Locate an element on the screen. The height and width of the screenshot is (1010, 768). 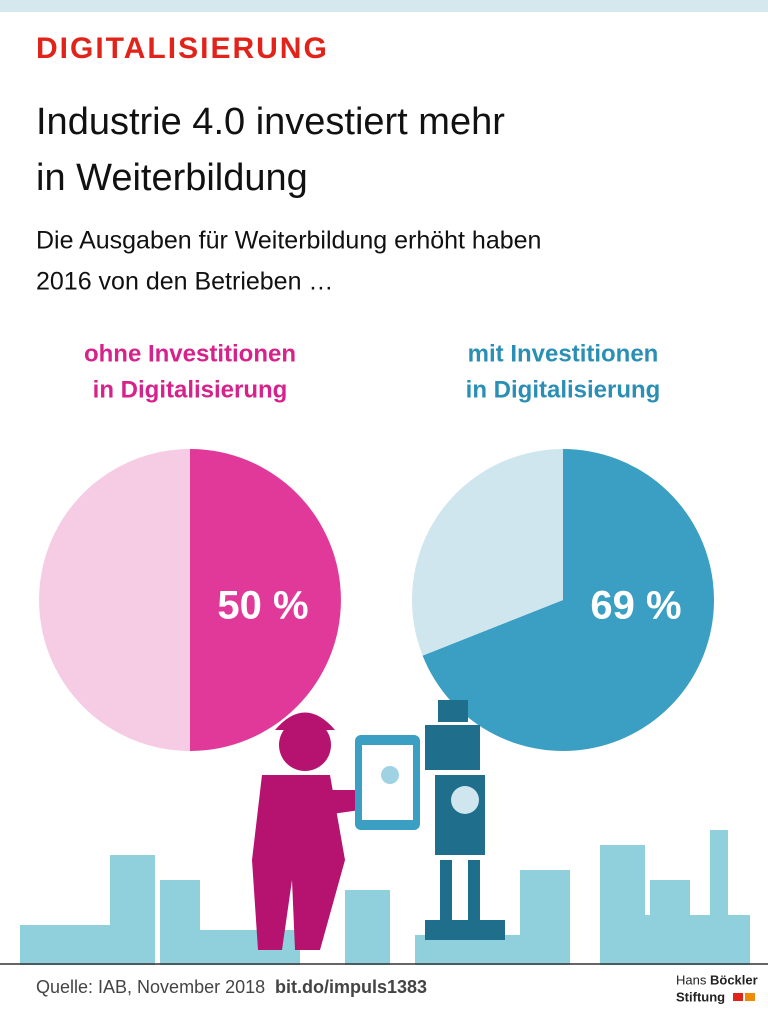
value-label: 50 % is located at coordinates (262, 606).